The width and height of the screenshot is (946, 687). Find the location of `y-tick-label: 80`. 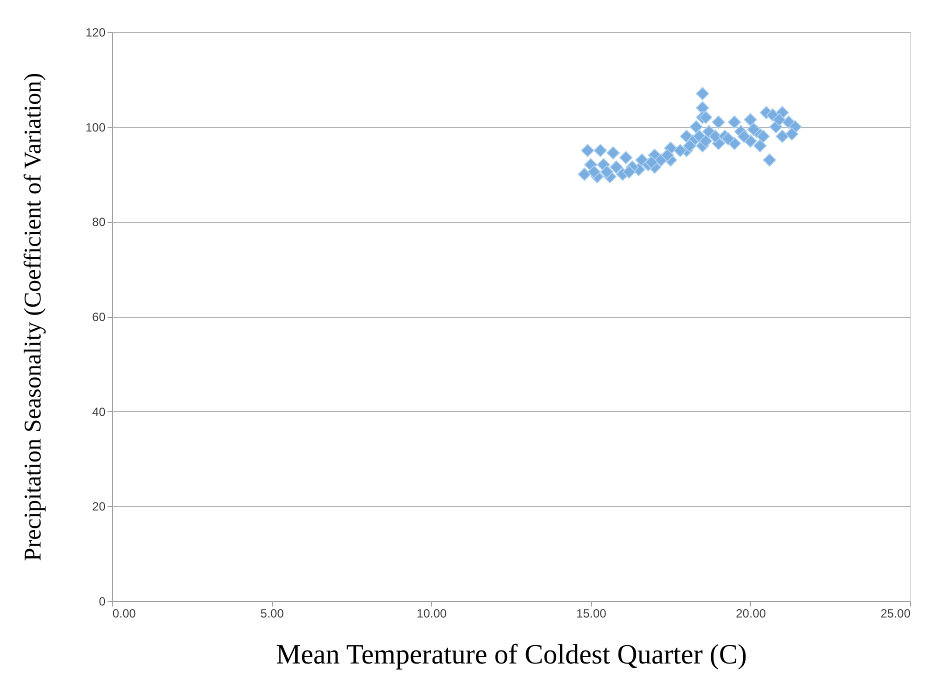

y-tick-label: 80 is located at coordinates (99, 222).